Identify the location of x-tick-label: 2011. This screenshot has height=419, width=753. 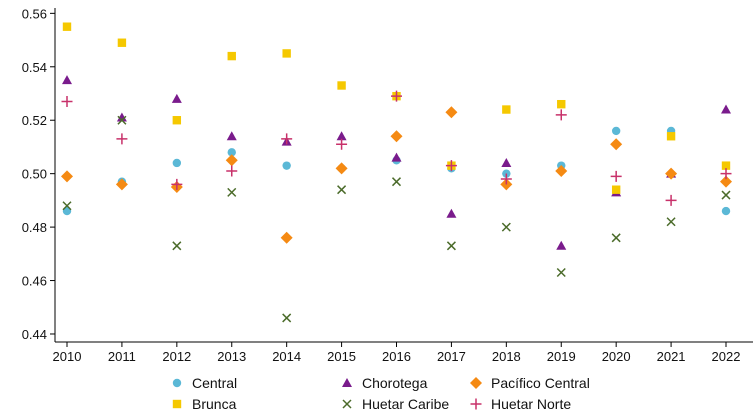
(122, 356).